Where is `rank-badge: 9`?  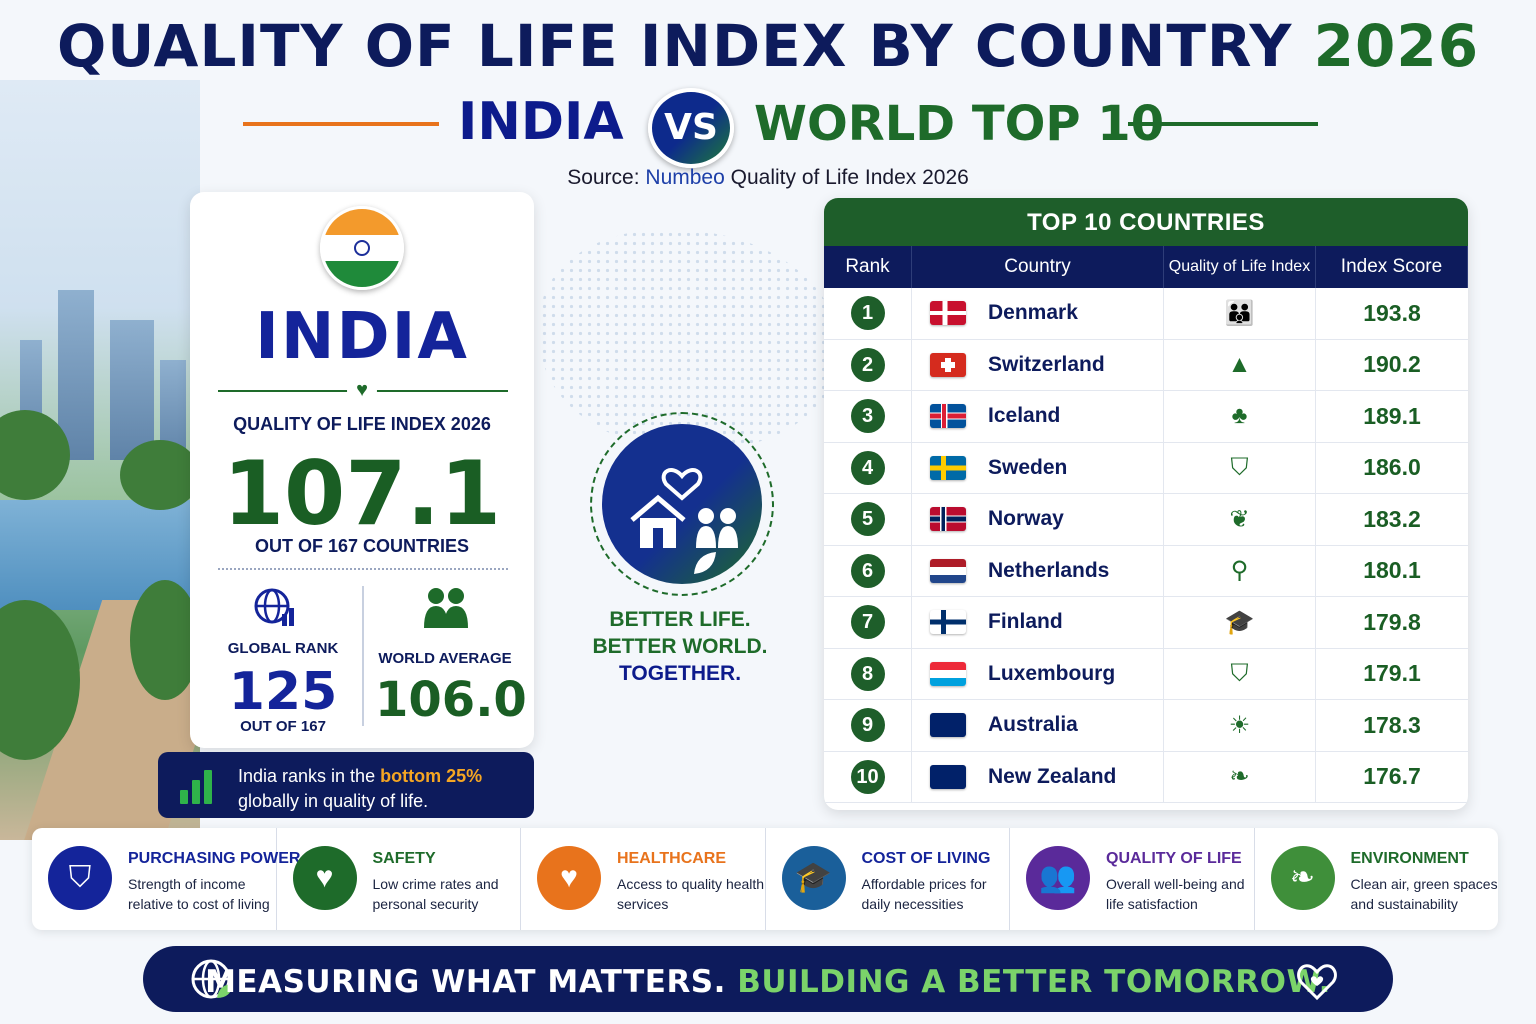 rank-badge: 9 is located at coordinates (867, 725).